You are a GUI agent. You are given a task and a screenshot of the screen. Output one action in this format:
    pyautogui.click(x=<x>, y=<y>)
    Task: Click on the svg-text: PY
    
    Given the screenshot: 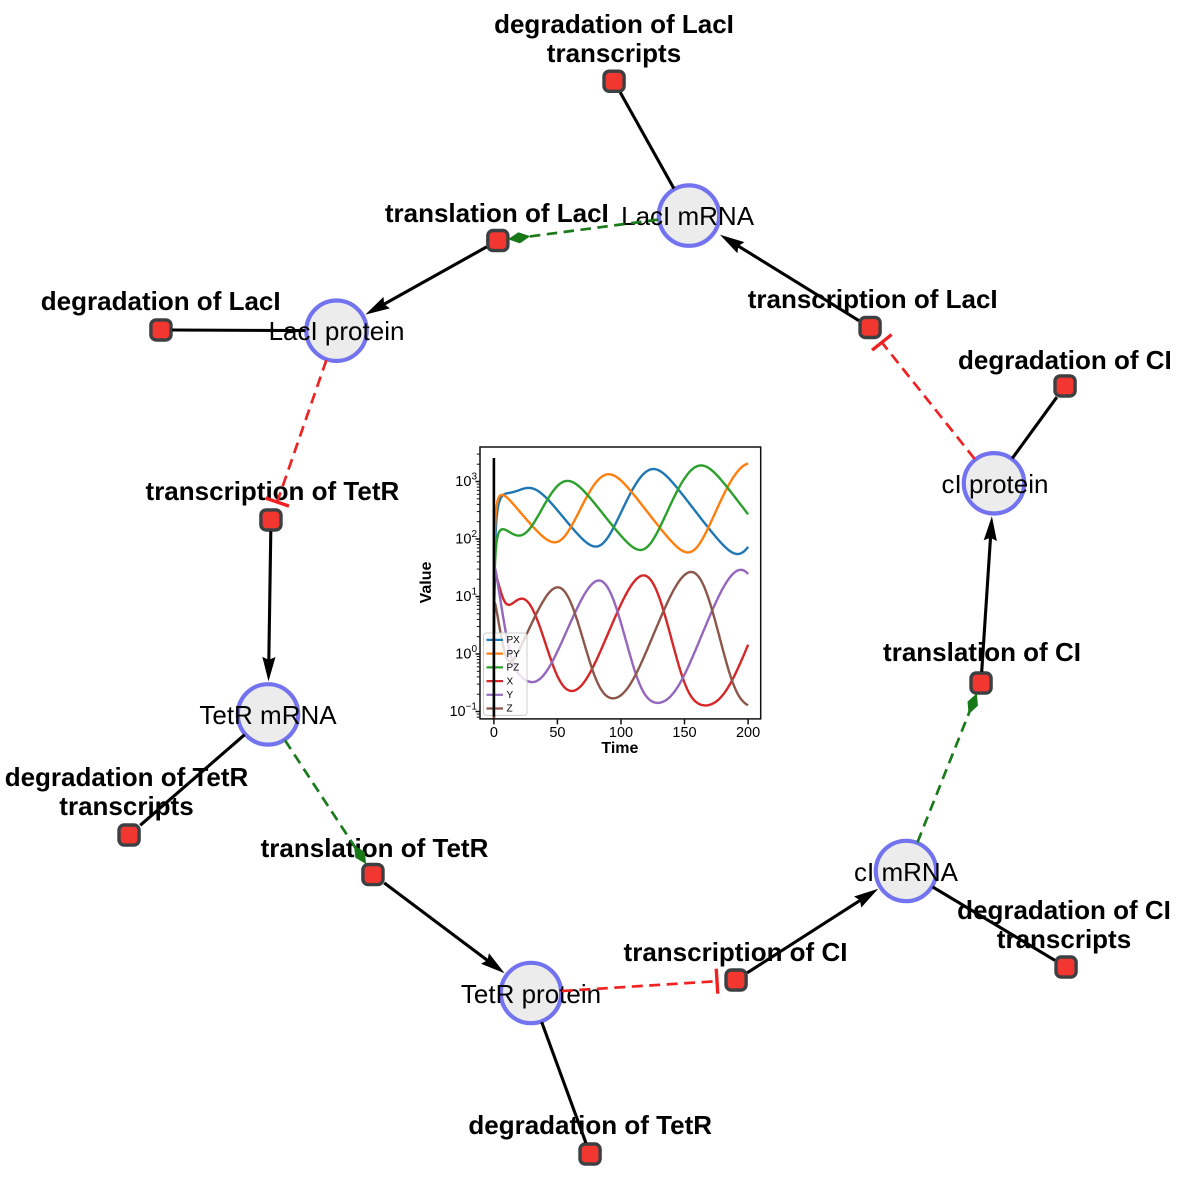 What is the action you would take?
    pyautogui.click(x=514, y=654)
    